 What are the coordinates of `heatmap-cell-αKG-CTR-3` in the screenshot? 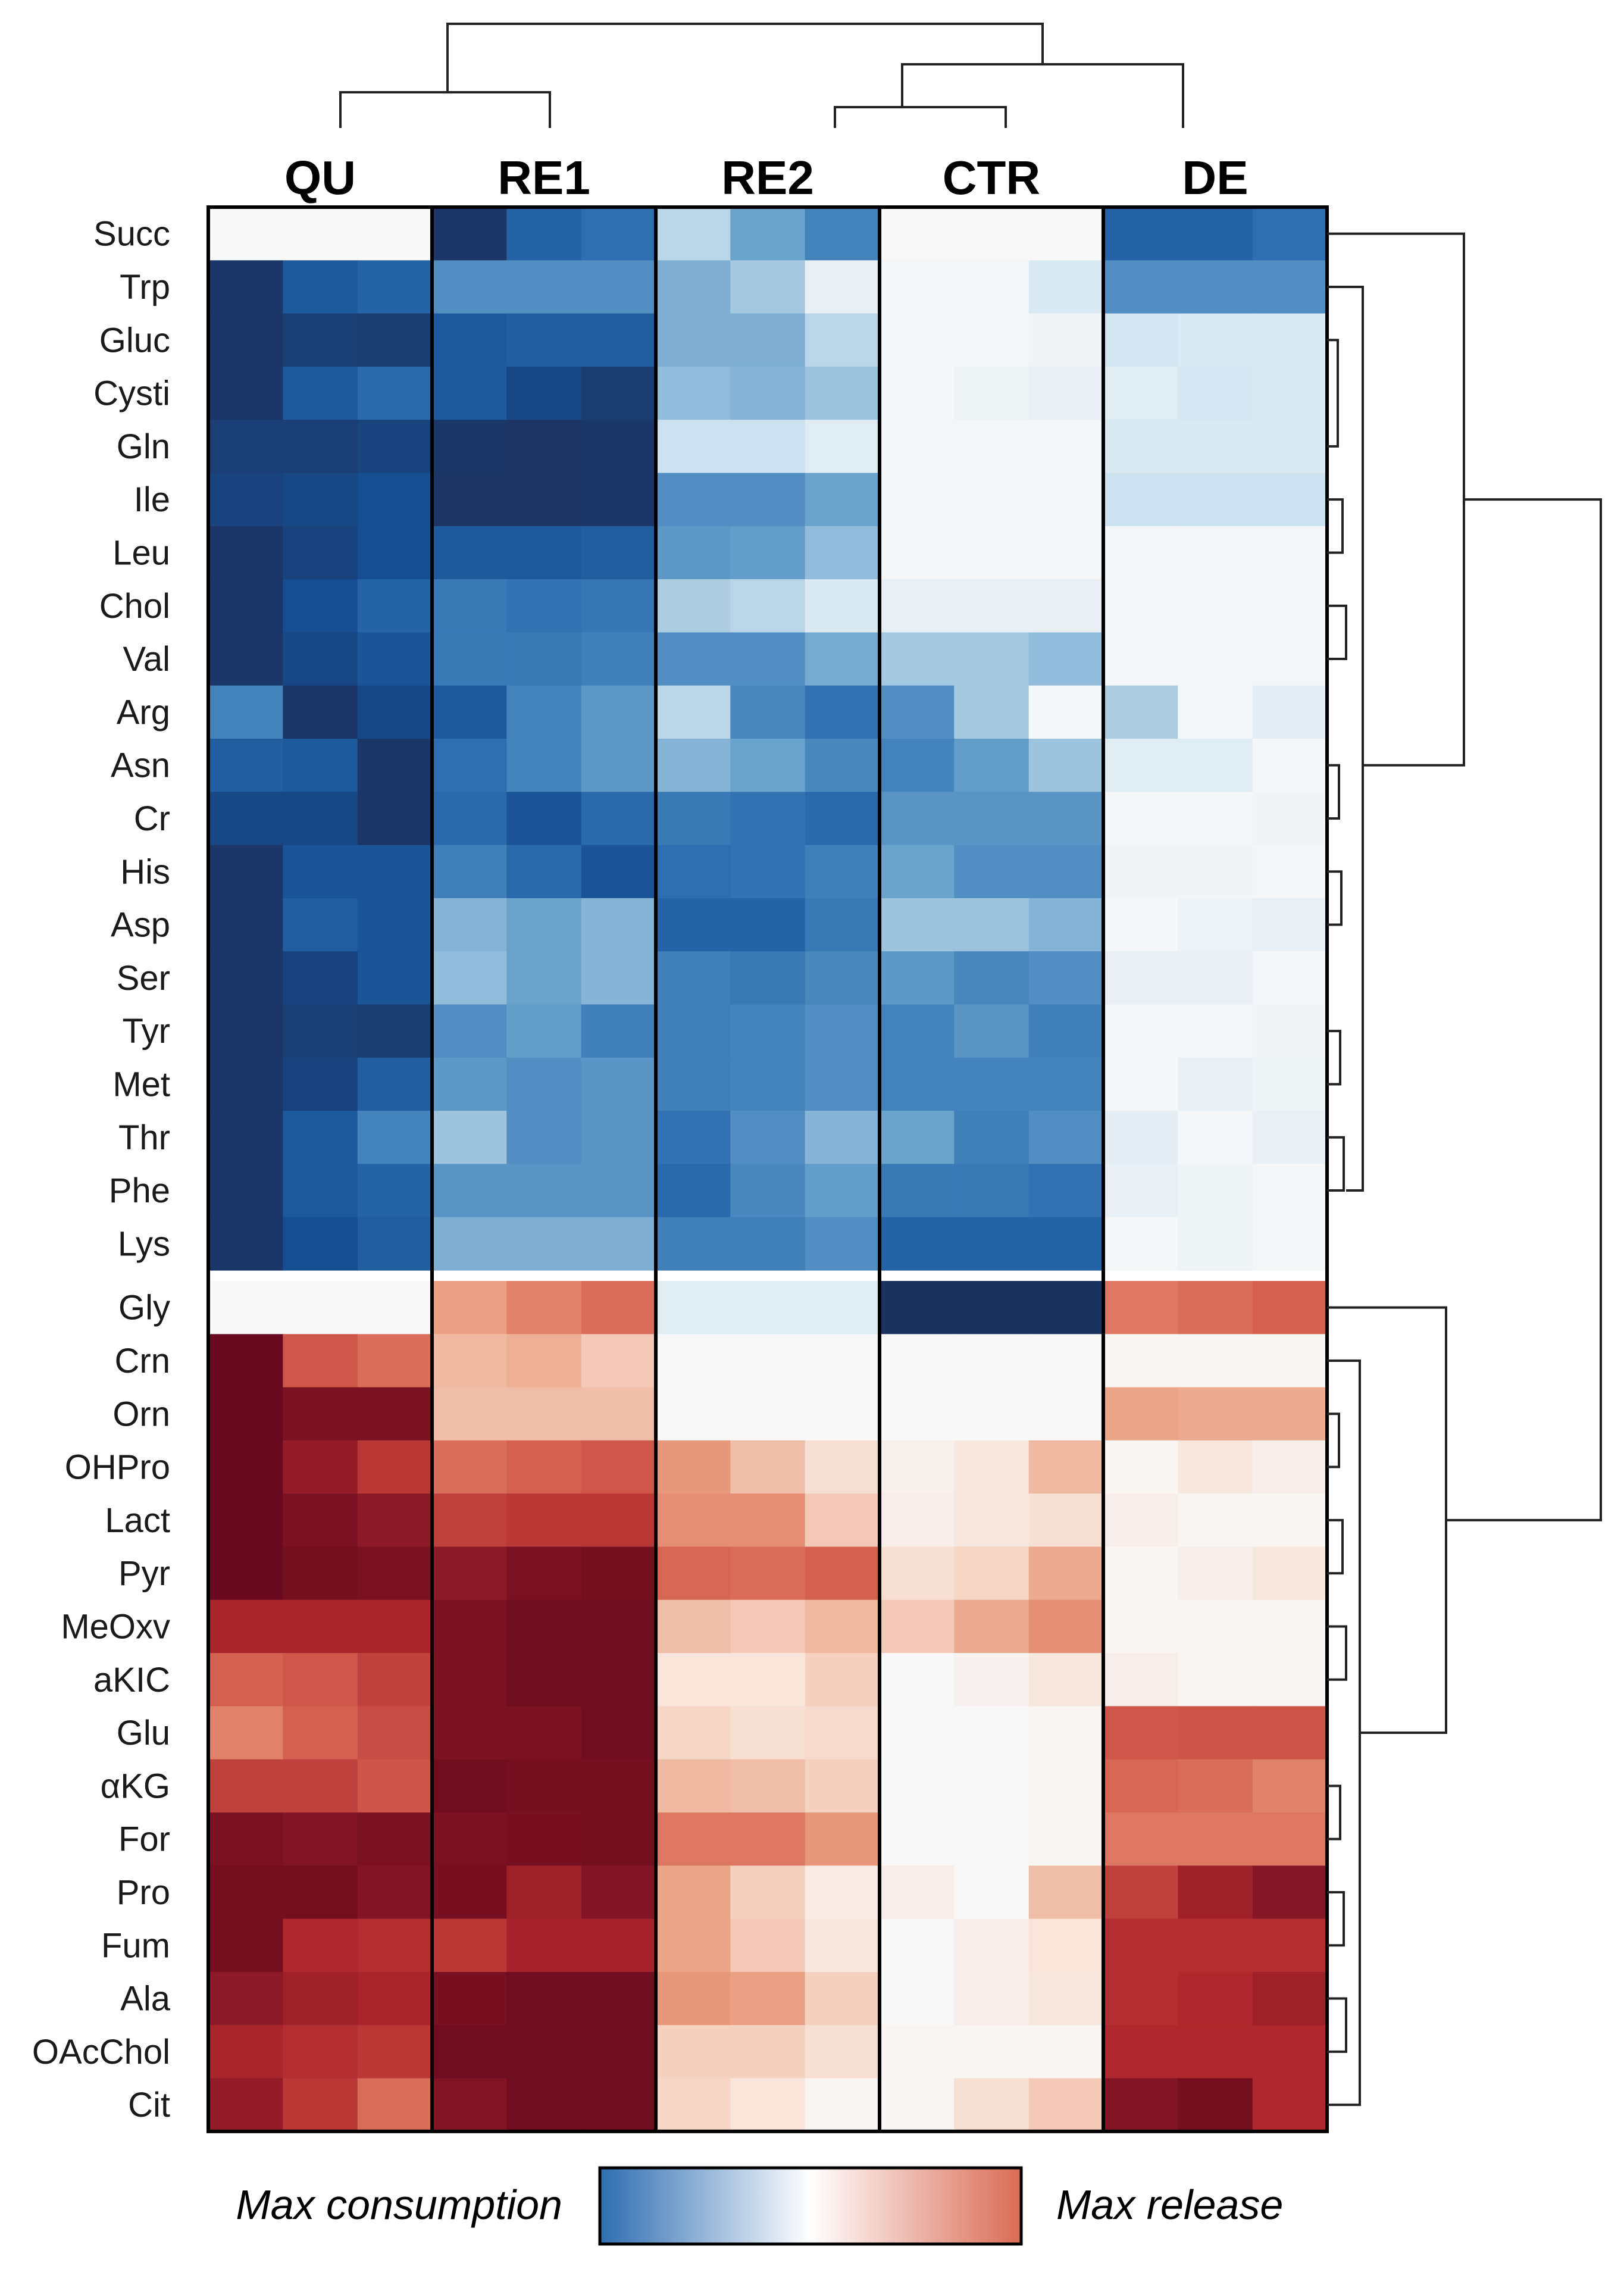 It's located at (1066, 1786).